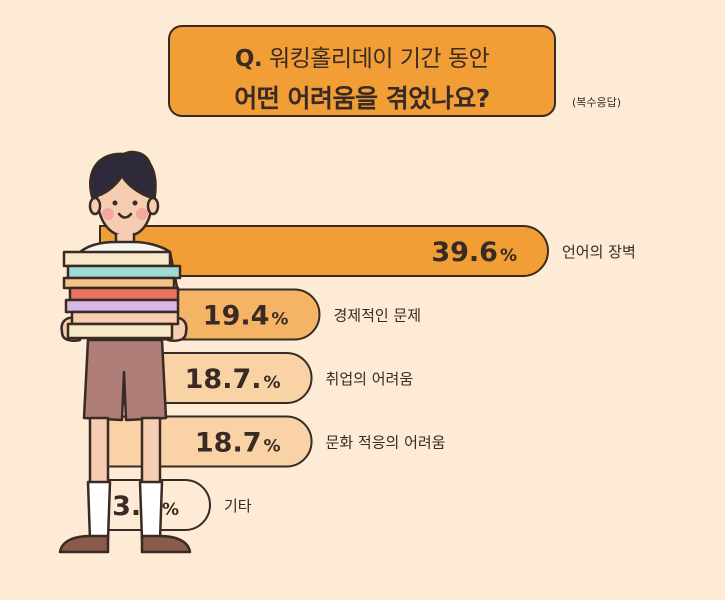  Describe the element at coordinates (377, 316) in the screenshot. I see `category-label-1: 경제적인 문제` at that location.